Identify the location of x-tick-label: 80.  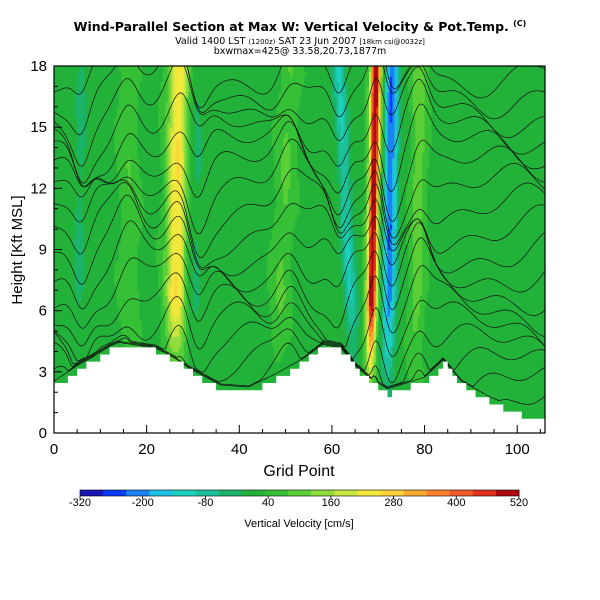
(424, 449).